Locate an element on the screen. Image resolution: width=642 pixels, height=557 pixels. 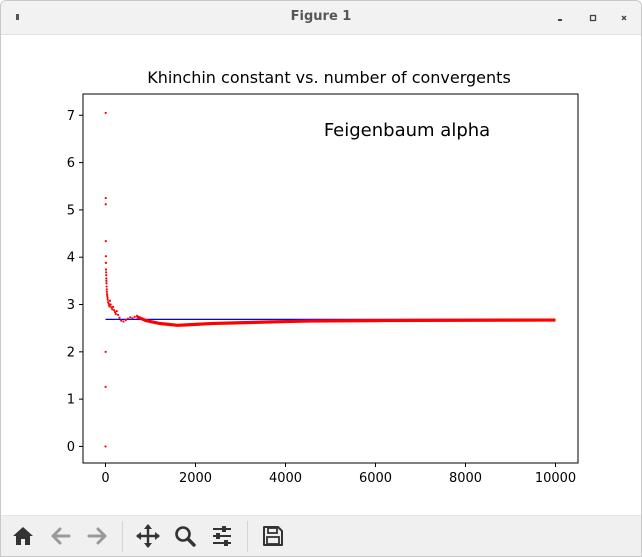
save-button is located at coordinates (273, 536).